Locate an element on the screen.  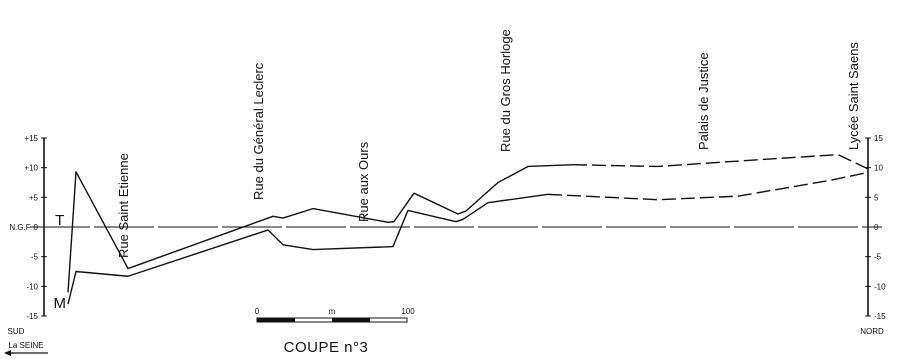
left-tick-label: +5 is located at coordinates (34, 197).